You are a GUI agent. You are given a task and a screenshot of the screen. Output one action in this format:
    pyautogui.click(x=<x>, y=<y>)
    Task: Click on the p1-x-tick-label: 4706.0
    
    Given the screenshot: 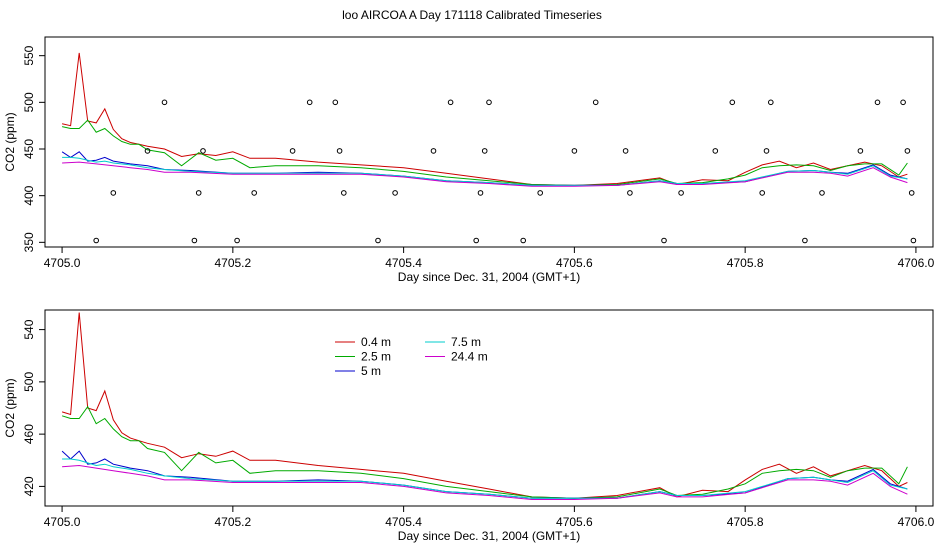 What is the action you would take?
    pyautogui.click(x=916, y=522)
    